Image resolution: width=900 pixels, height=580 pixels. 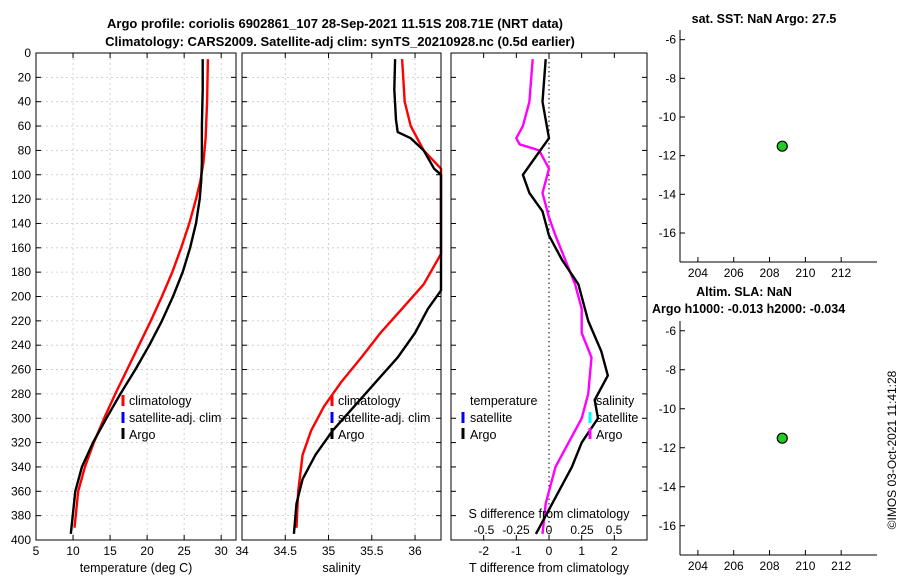 What do you see at coordinates (286, 551) in the screenshot?
I see `x-tick-label: 34.5` at bounding box center [286, 551].